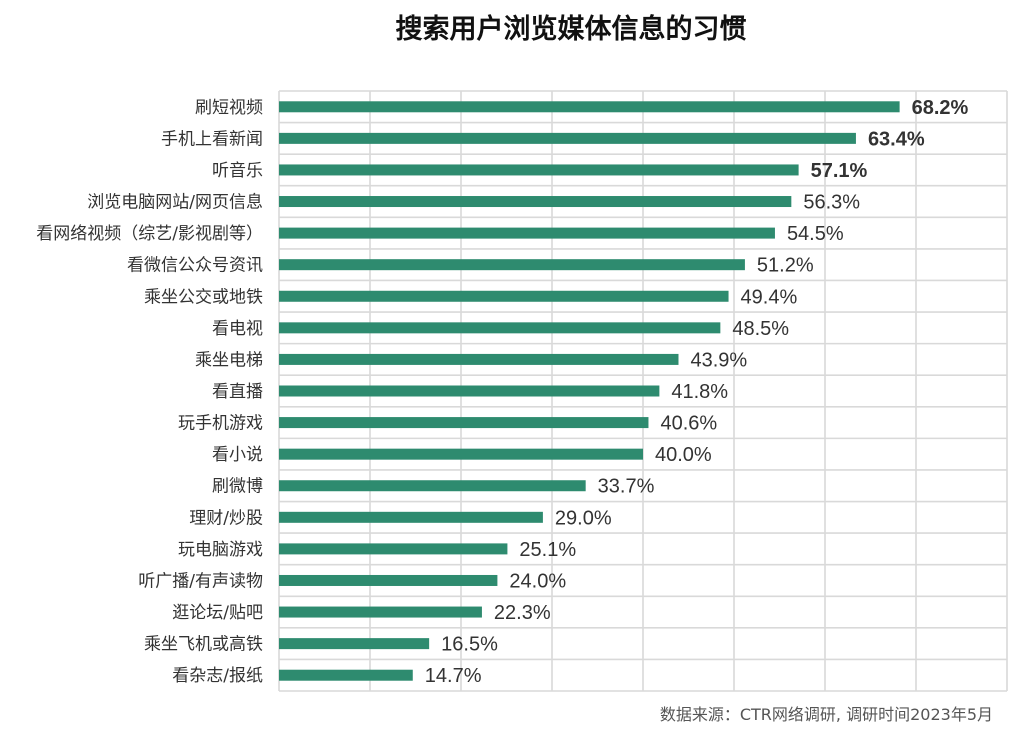 Image resolution: width=1030 pixels, height=736 pixels. Describe the element at coordinates (220, 550) in the screenshot. I see `category-label: 玩电脑游戏` at that location.